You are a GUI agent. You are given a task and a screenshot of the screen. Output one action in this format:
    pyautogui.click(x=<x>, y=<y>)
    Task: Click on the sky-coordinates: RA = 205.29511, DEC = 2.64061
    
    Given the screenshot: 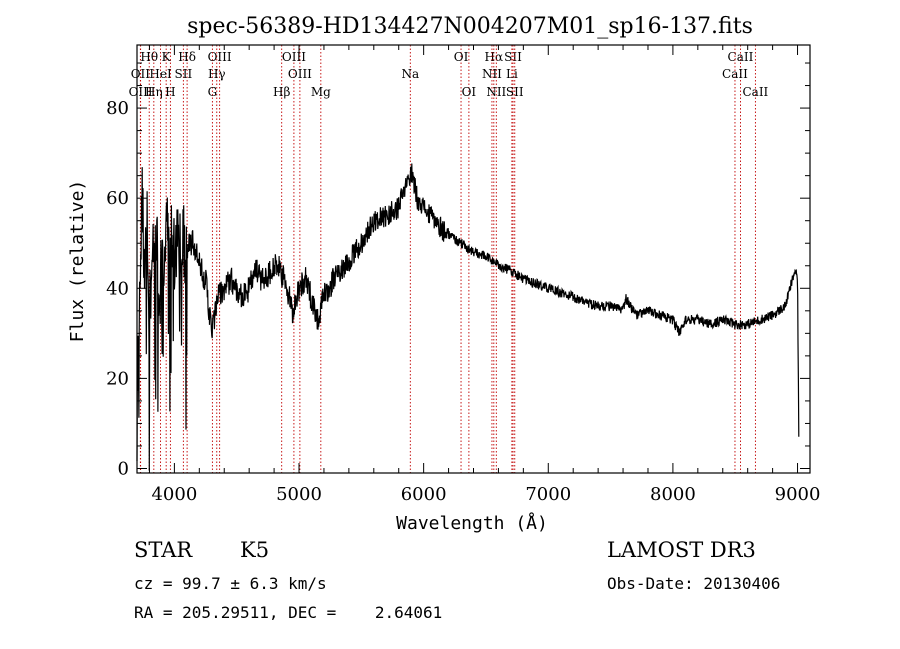 What is the action you would take?
    pyautogui.click(x=288, y=612)
    